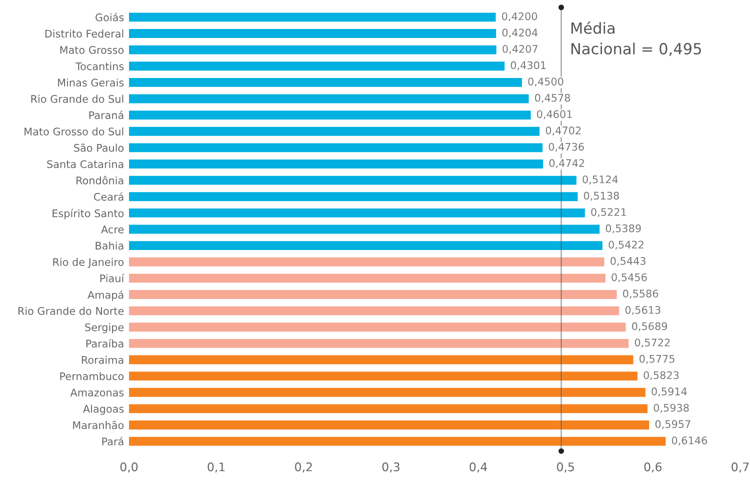 The width and height of the screenshot is (750, 493). What do you see at coordinates (92, 376) in the screenshot?
I see `y-tick-label: Pernambuco` at bounding box center [92, 376].